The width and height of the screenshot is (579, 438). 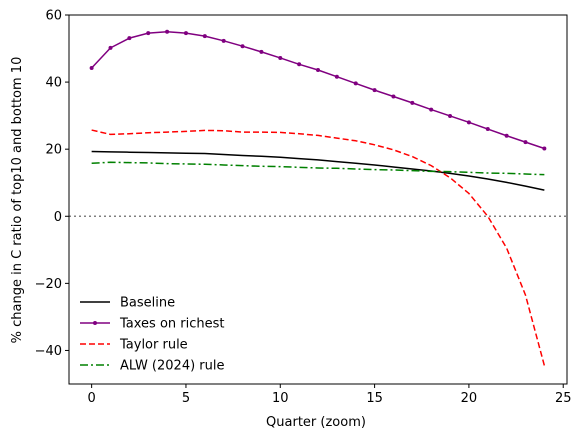 I want to click on x-axis-label: Quarter (zoom), so click(x=316, y=422).